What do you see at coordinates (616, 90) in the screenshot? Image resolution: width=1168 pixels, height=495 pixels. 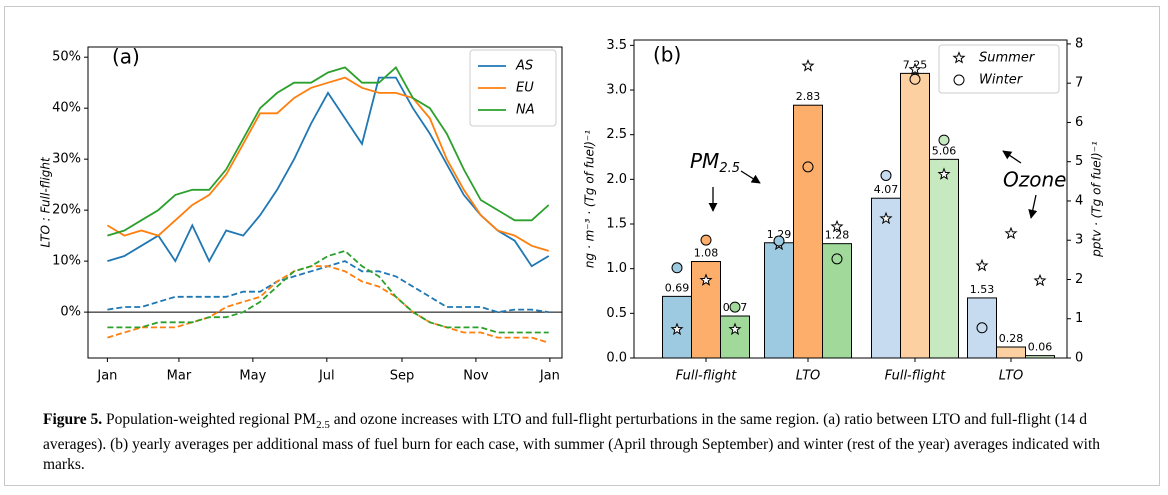 I see `y-tick-label: 3.0` at bounding box center [616, 90].